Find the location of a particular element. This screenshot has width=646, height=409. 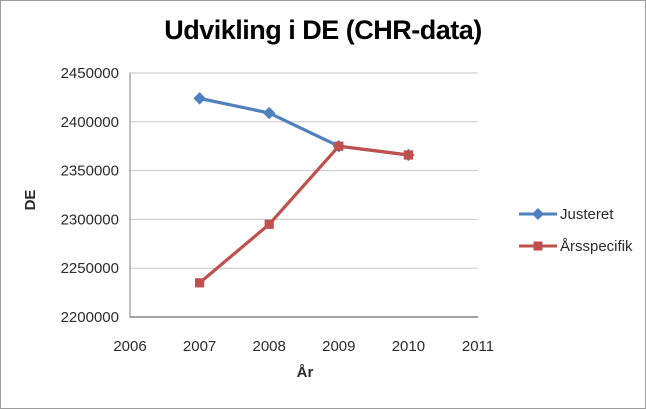

y-tick-label: 2300000 is located at coordinates (90, 219).